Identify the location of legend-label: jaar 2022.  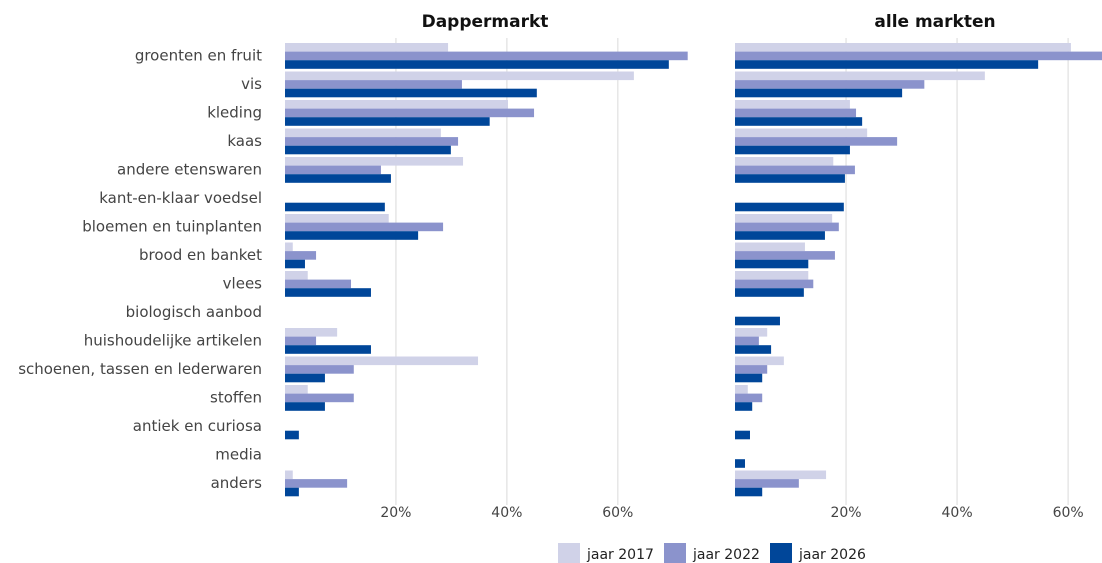
(726, 555).